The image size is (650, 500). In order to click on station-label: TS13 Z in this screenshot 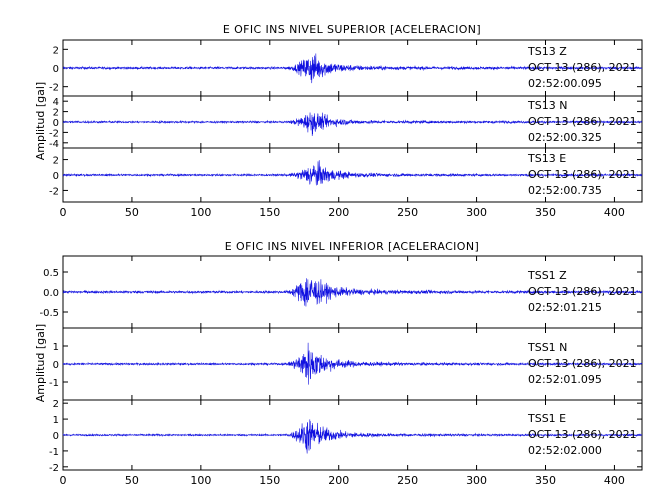, I will do `click(547, 51)`.